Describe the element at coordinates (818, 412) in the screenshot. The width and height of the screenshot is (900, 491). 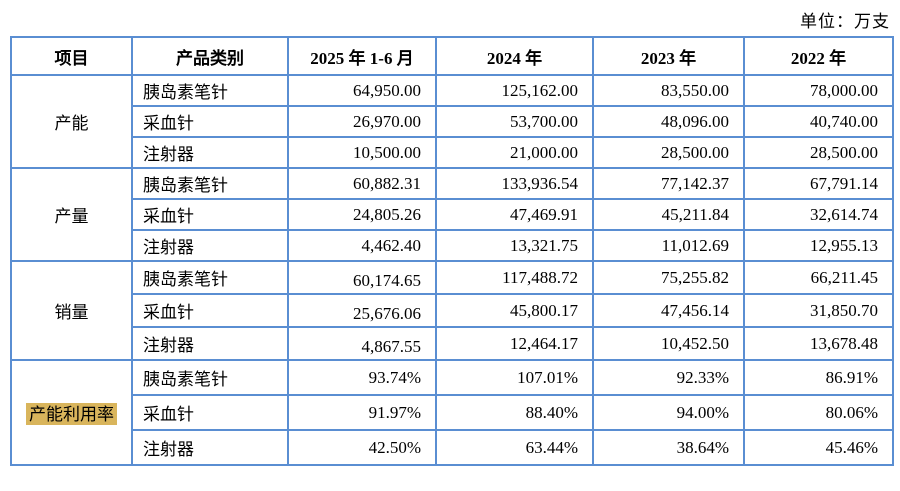
I see `value-cell: 80.06%` at that location.